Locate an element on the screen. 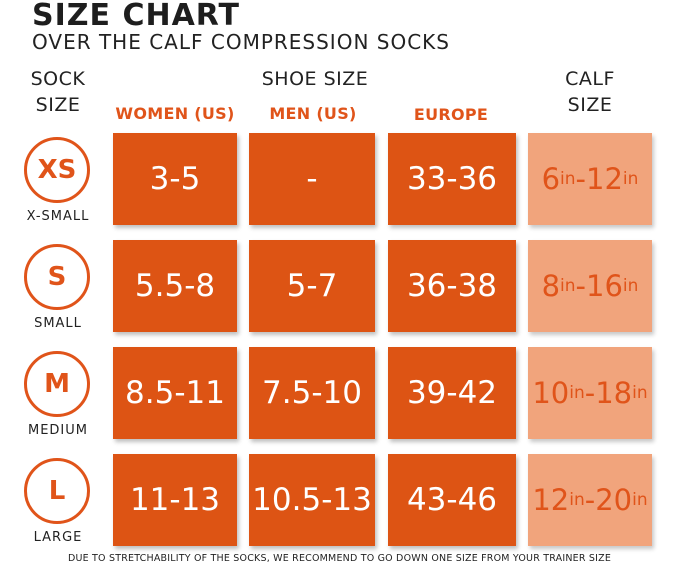 The width and height of the screenshot is (679, 570). europe-size-cell: 39-42 is located at coordinates (452, 393).